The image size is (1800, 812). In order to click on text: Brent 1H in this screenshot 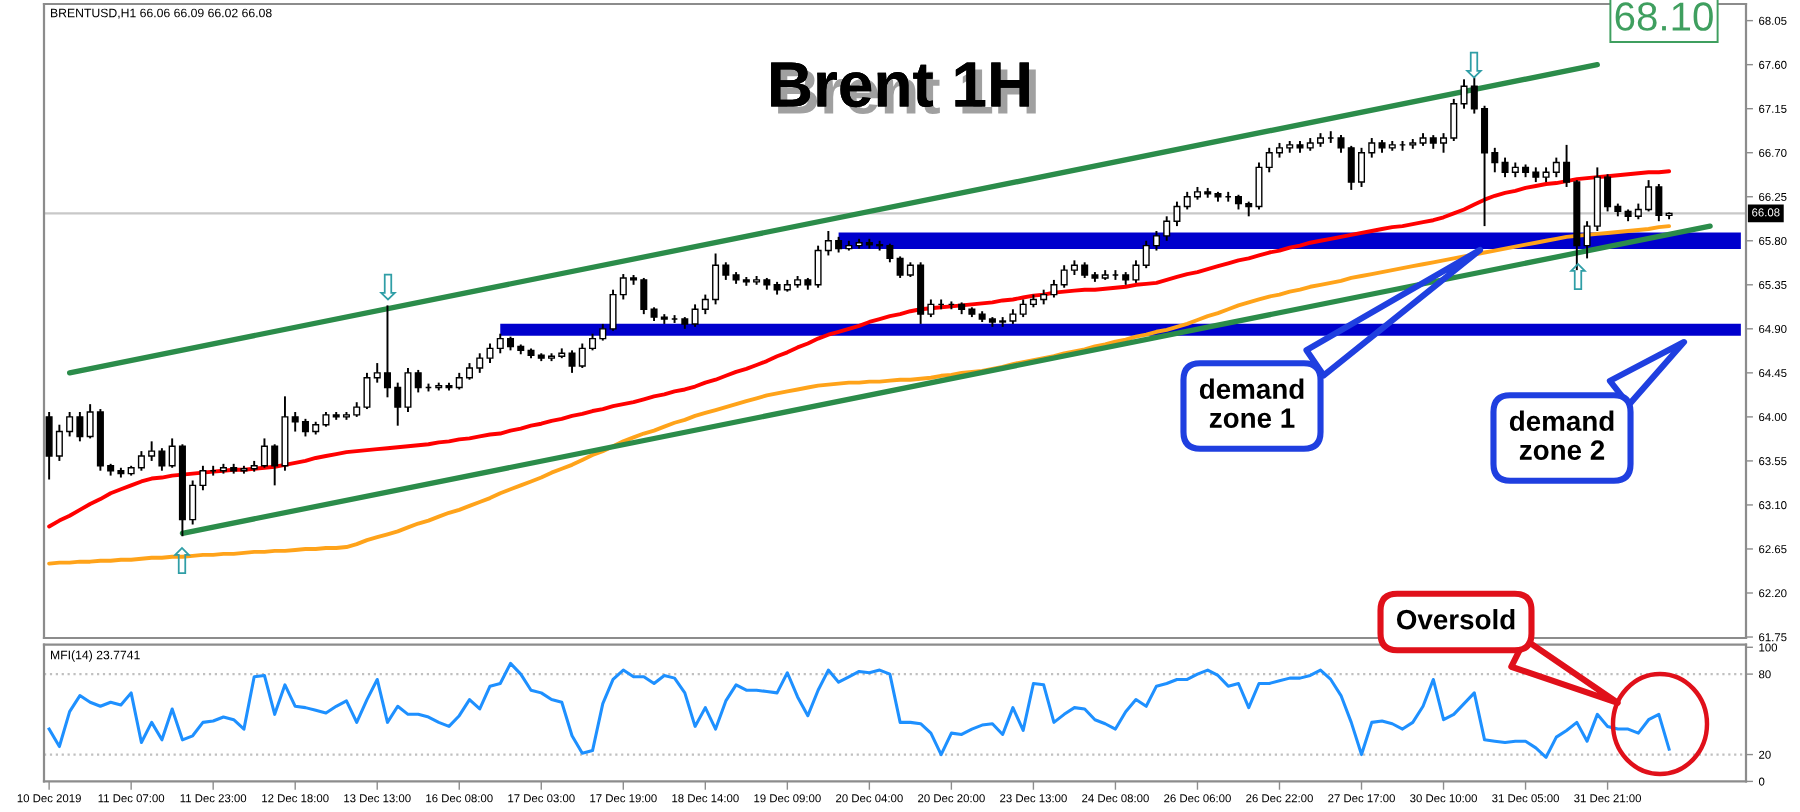, I will do `click(903, 88)`.